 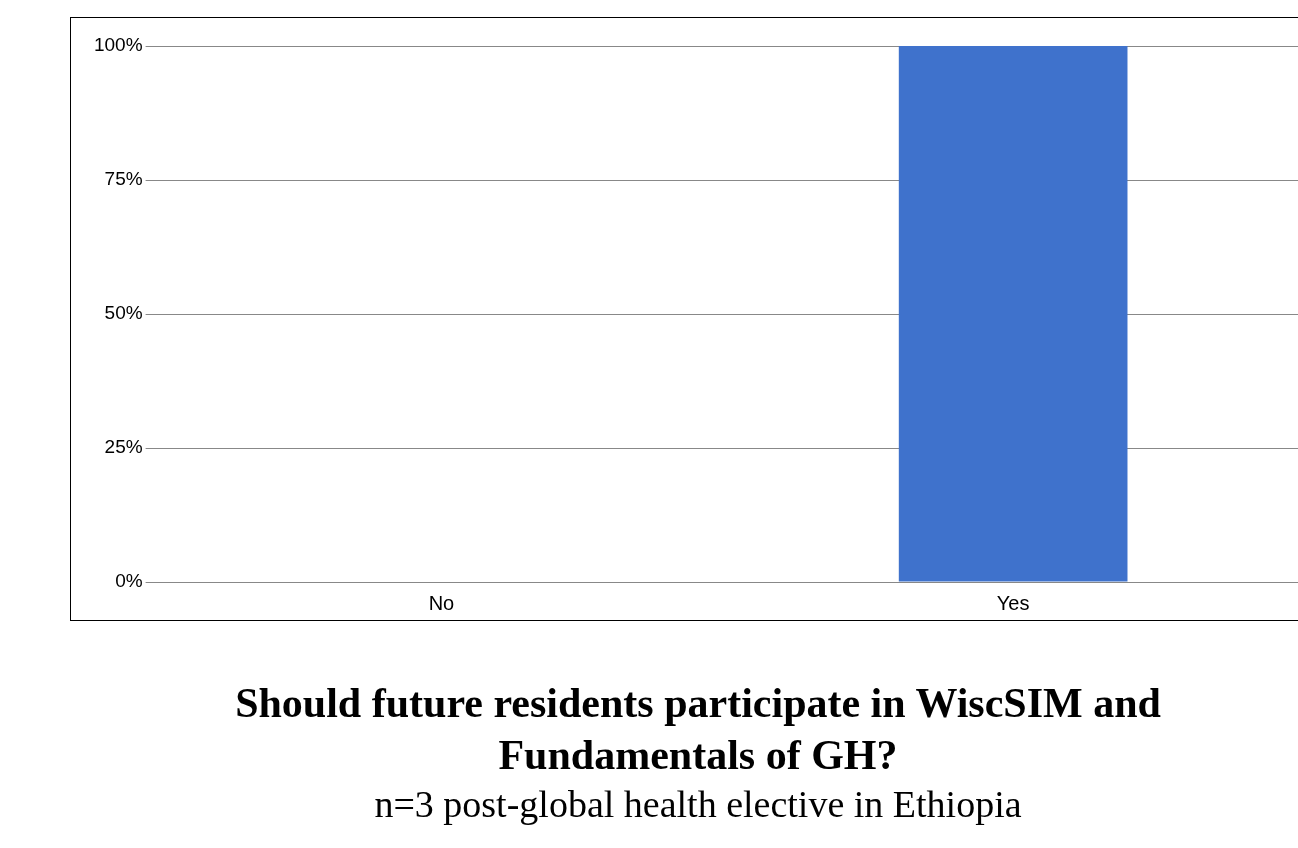 What do you see at coordinates (698, 804) in the screenshot?
I see `text: n=3 post-global health elective in Ethiopia` at bounding box center [698, 804].